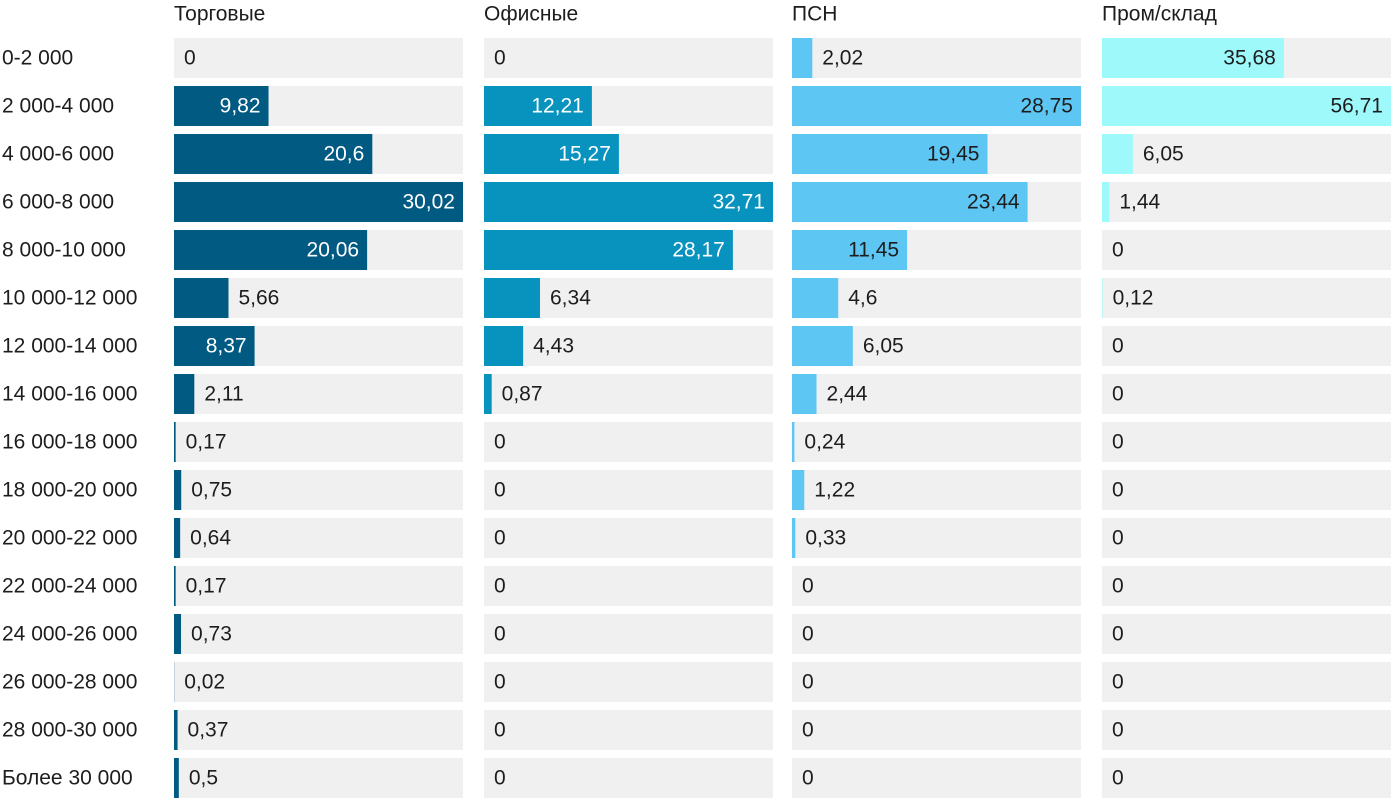 The image size is (1400, 798). I want to click on panel-title: Пром/склад, so click(1159, 14).